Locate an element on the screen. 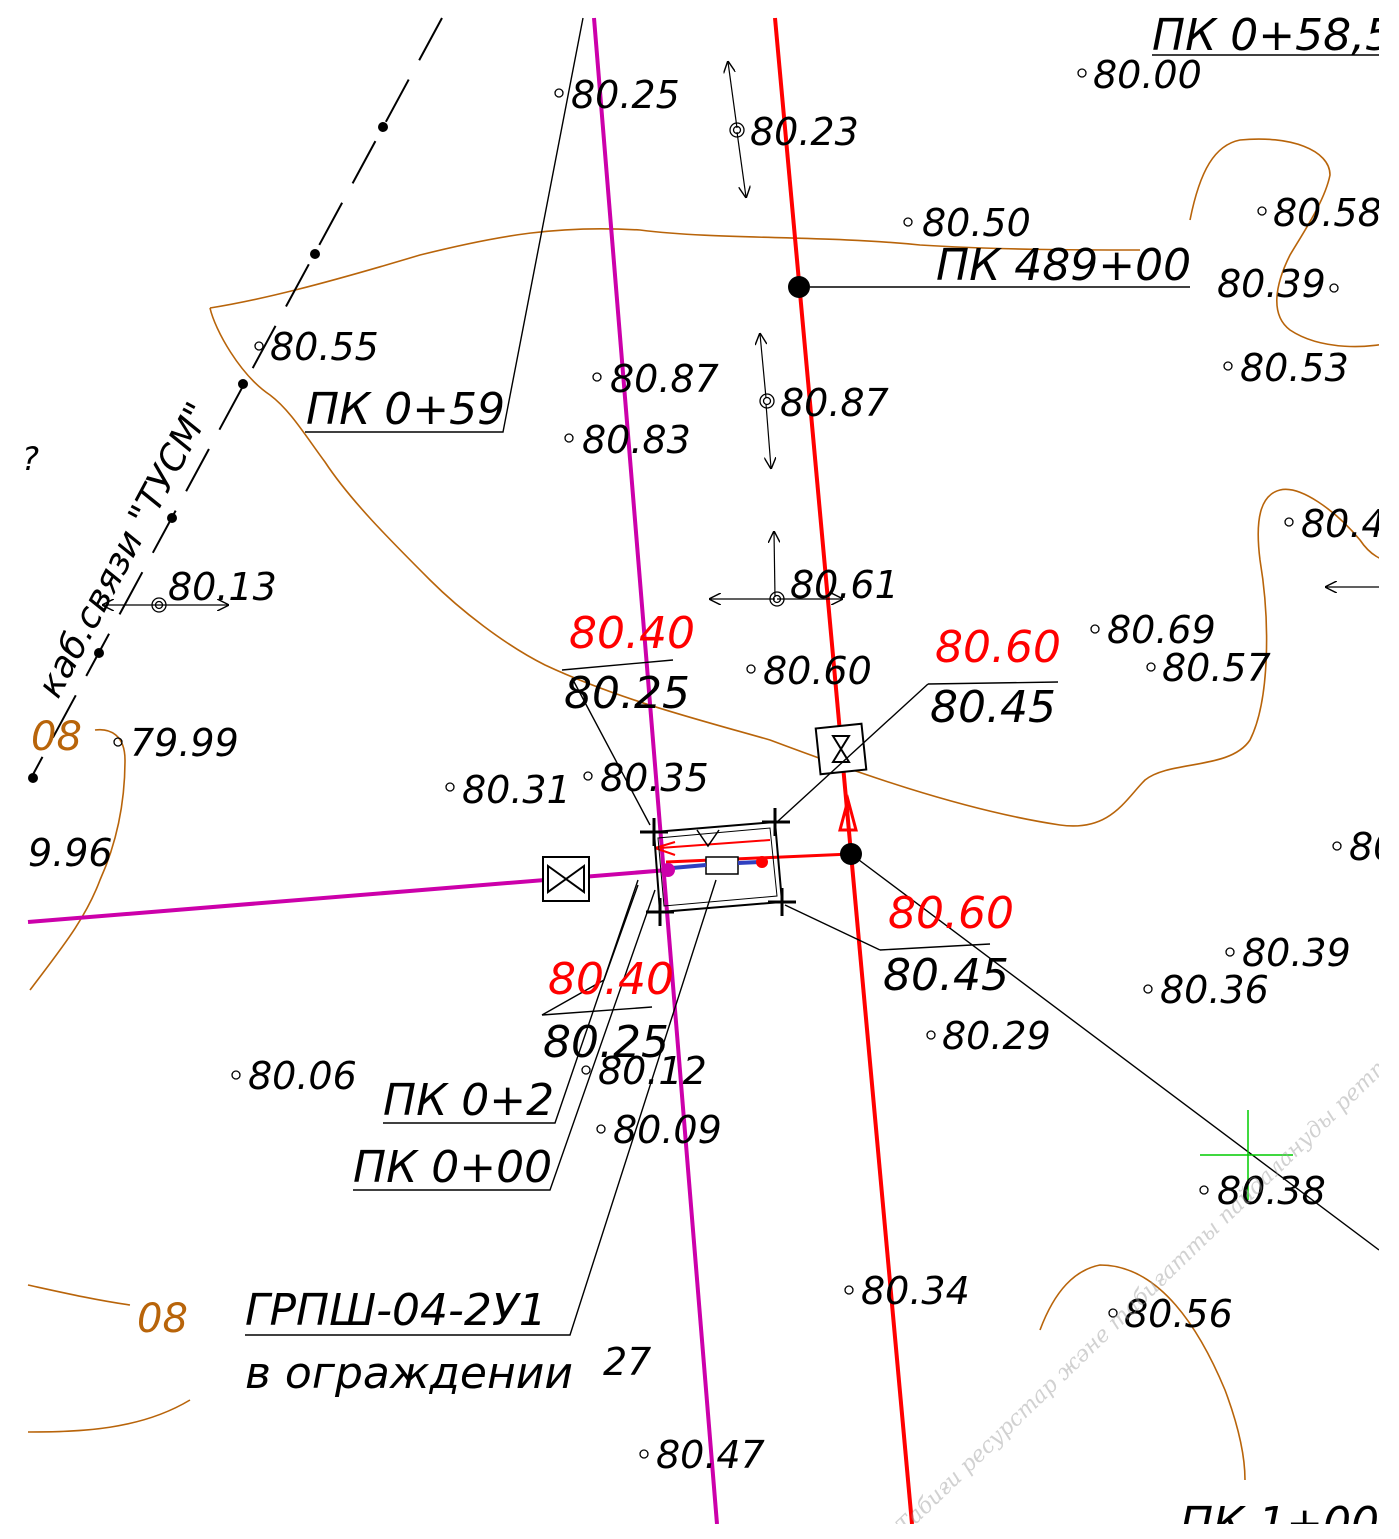  elevation-label: 80.12 is located at coordinates (652, 1071).